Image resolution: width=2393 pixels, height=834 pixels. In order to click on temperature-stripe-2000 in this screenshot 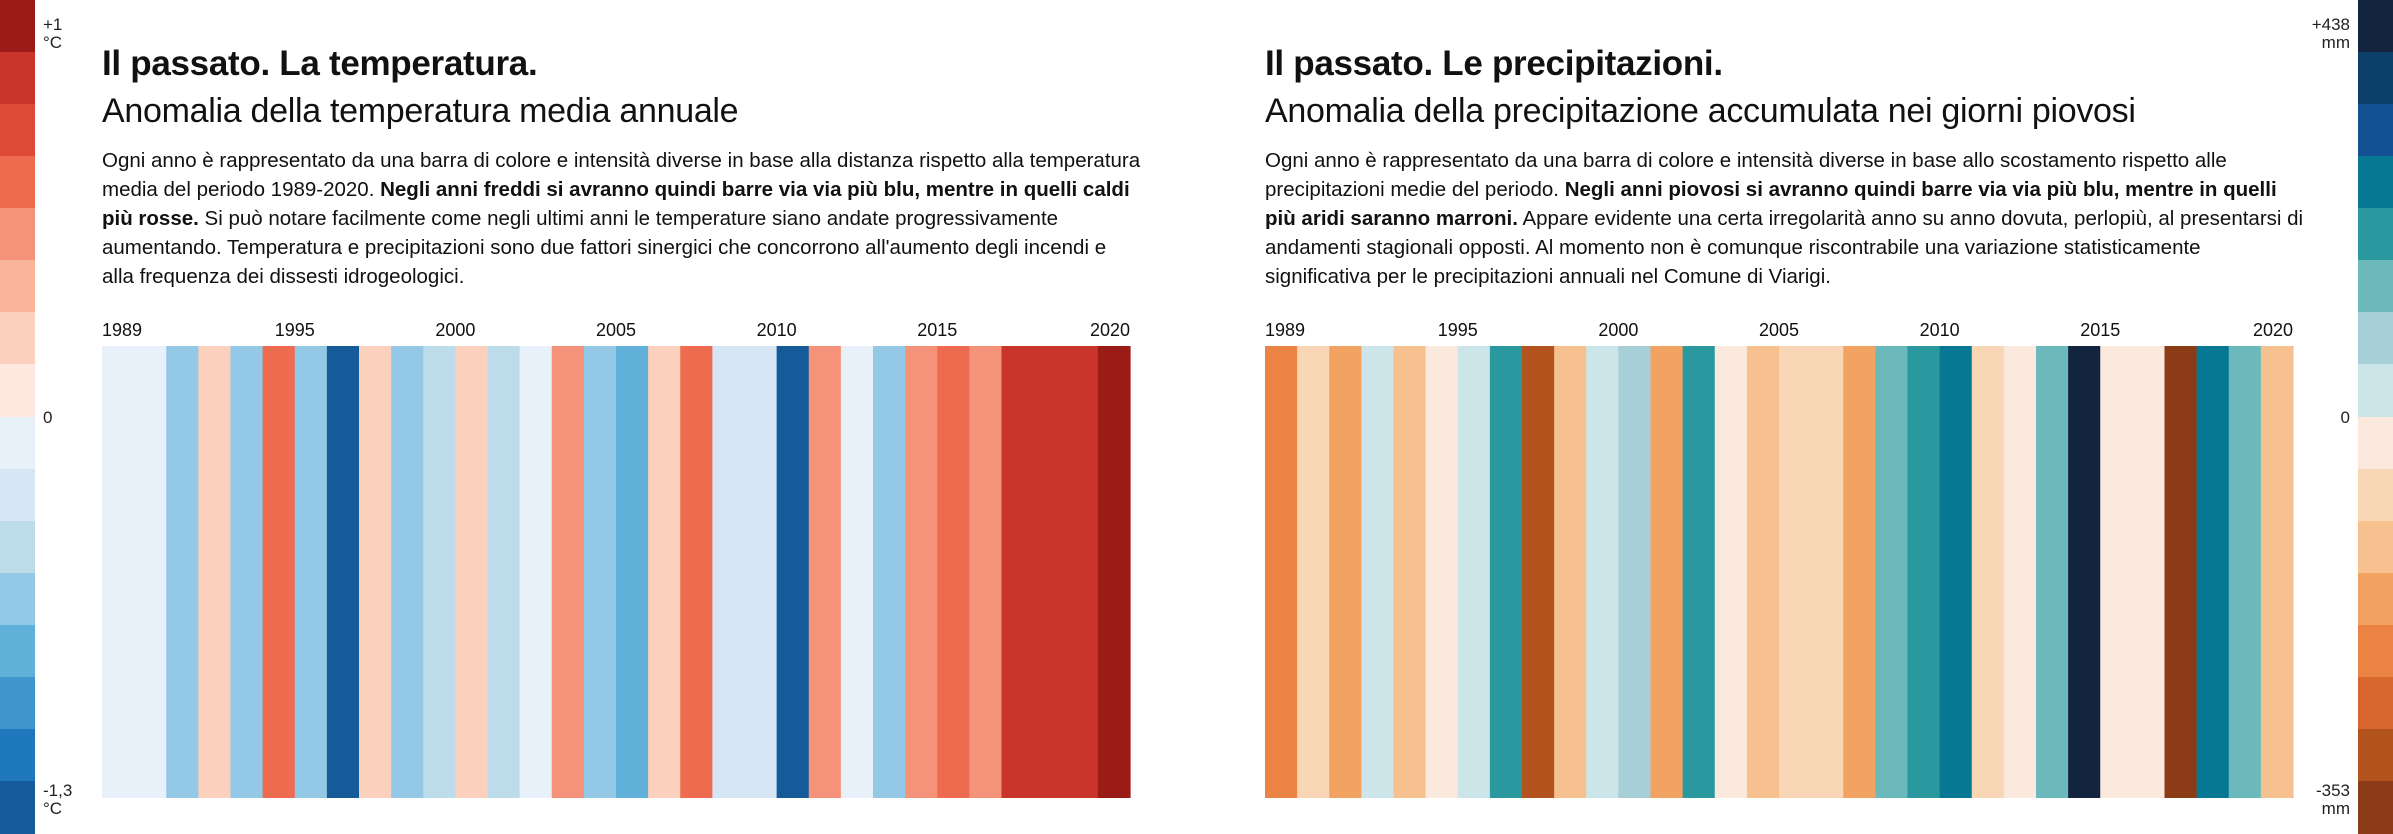, I will do `click(472, 572)`.